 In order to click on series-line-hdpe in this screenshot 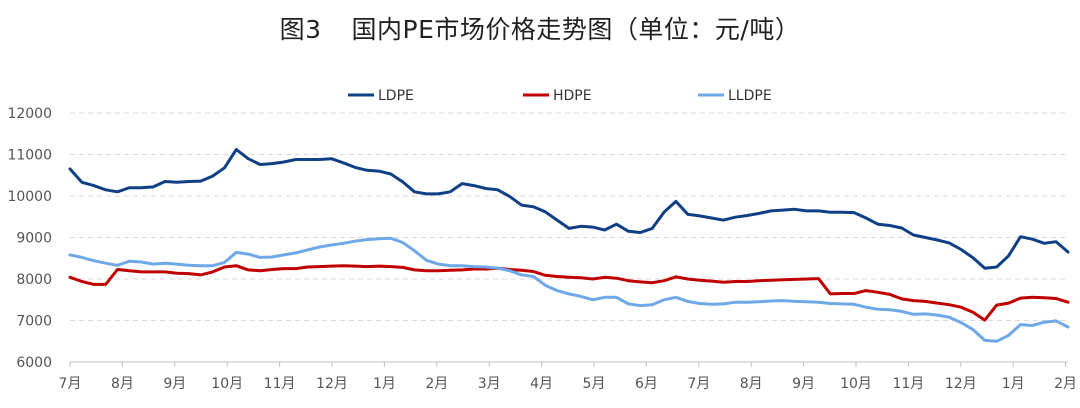, I will do `click(569, 293)`.